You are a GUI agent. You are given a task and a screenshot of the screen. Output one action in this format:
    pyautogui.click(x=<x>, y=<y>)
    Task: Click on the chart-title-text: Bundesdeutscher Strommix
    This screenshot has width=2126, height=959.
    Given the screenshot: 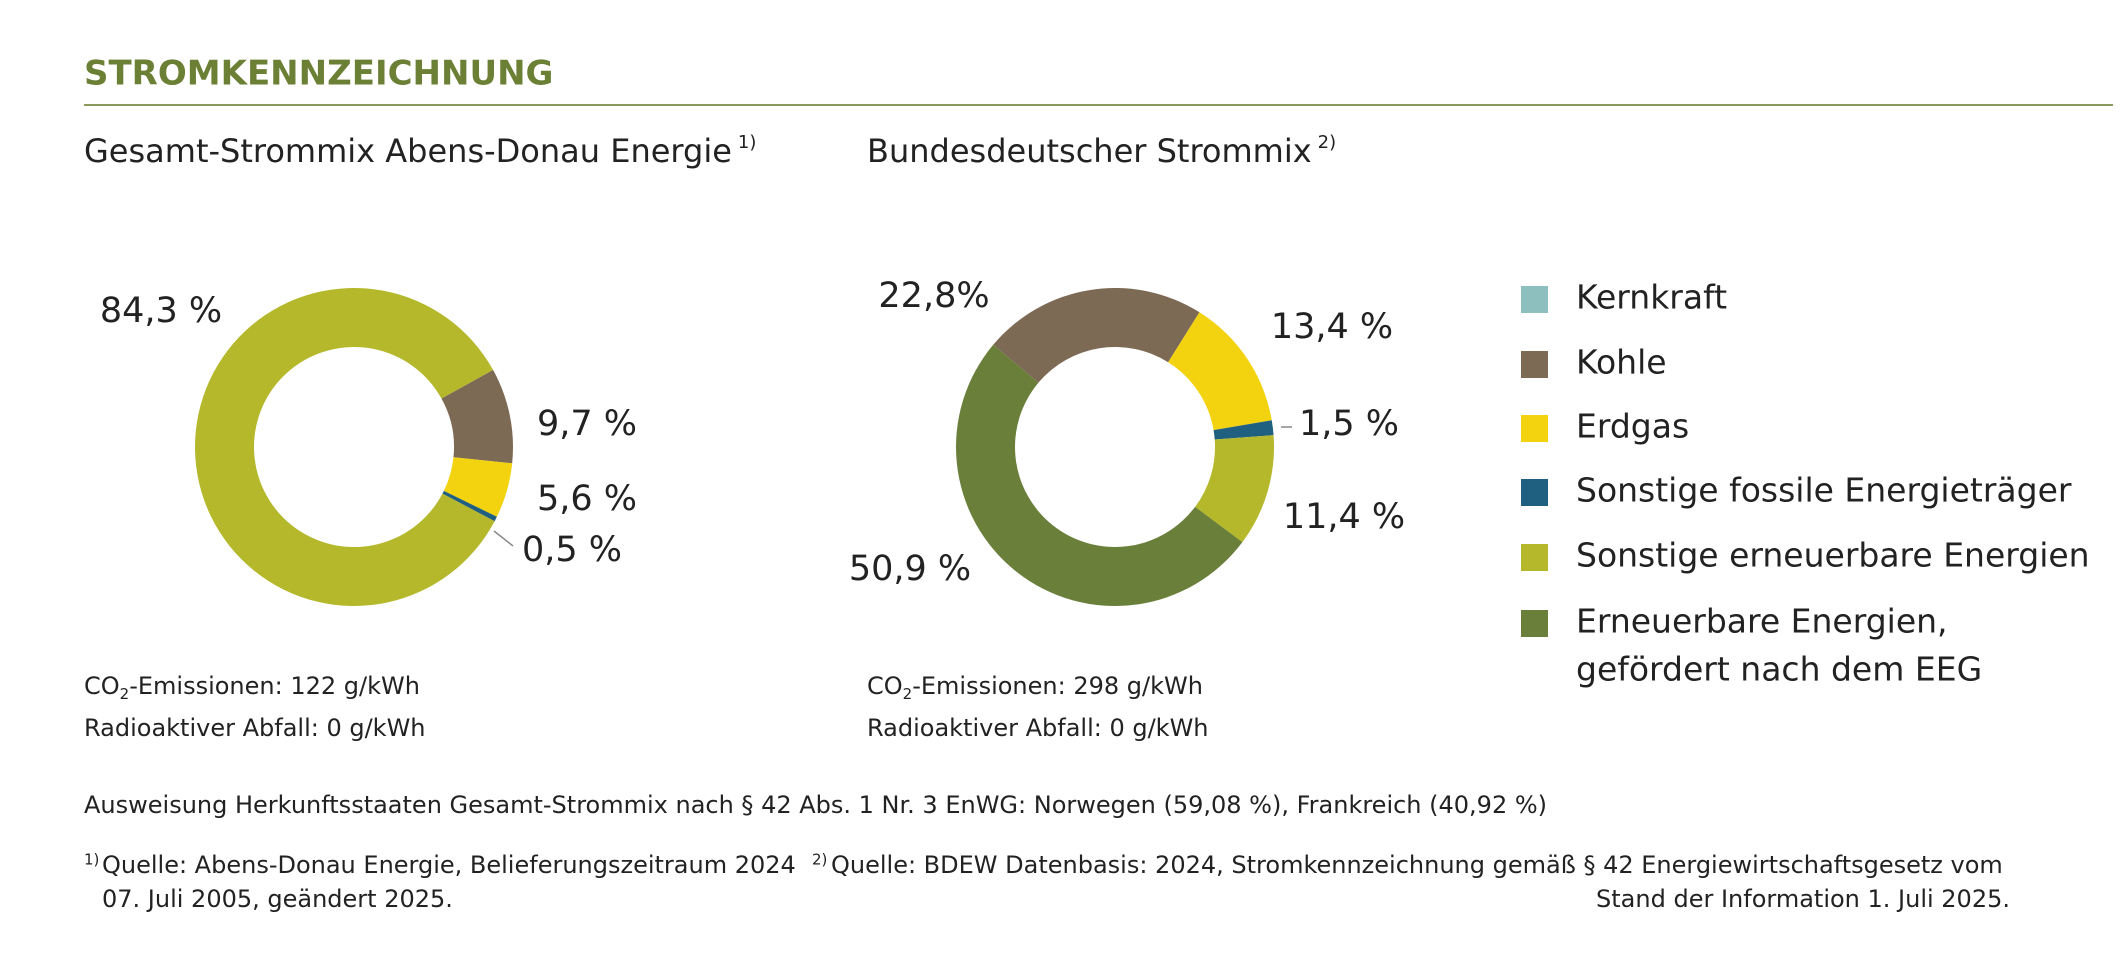 What is the action you would take?
    pyautogui.click(x=1089, y=151)
    